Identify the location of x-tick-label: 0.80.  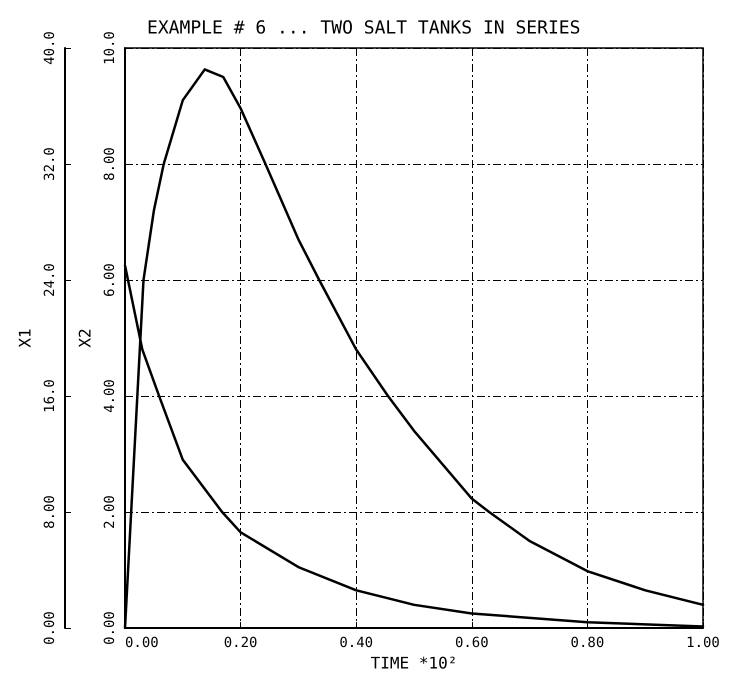
(587, 643).